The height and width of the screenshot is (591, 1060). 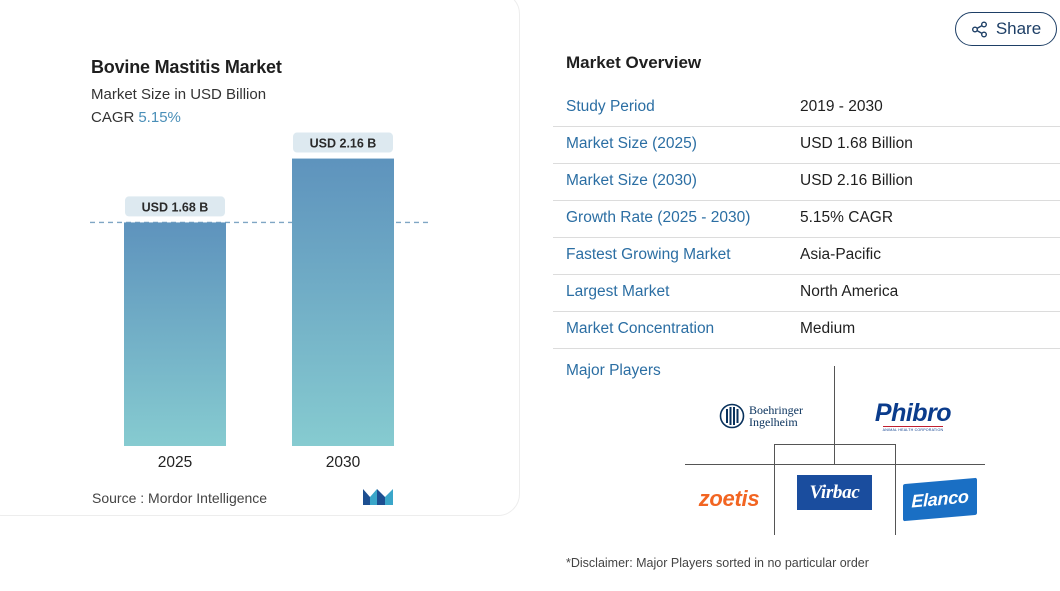 I want to click on cagr-label: CAGR, so click(x=113, y=117).